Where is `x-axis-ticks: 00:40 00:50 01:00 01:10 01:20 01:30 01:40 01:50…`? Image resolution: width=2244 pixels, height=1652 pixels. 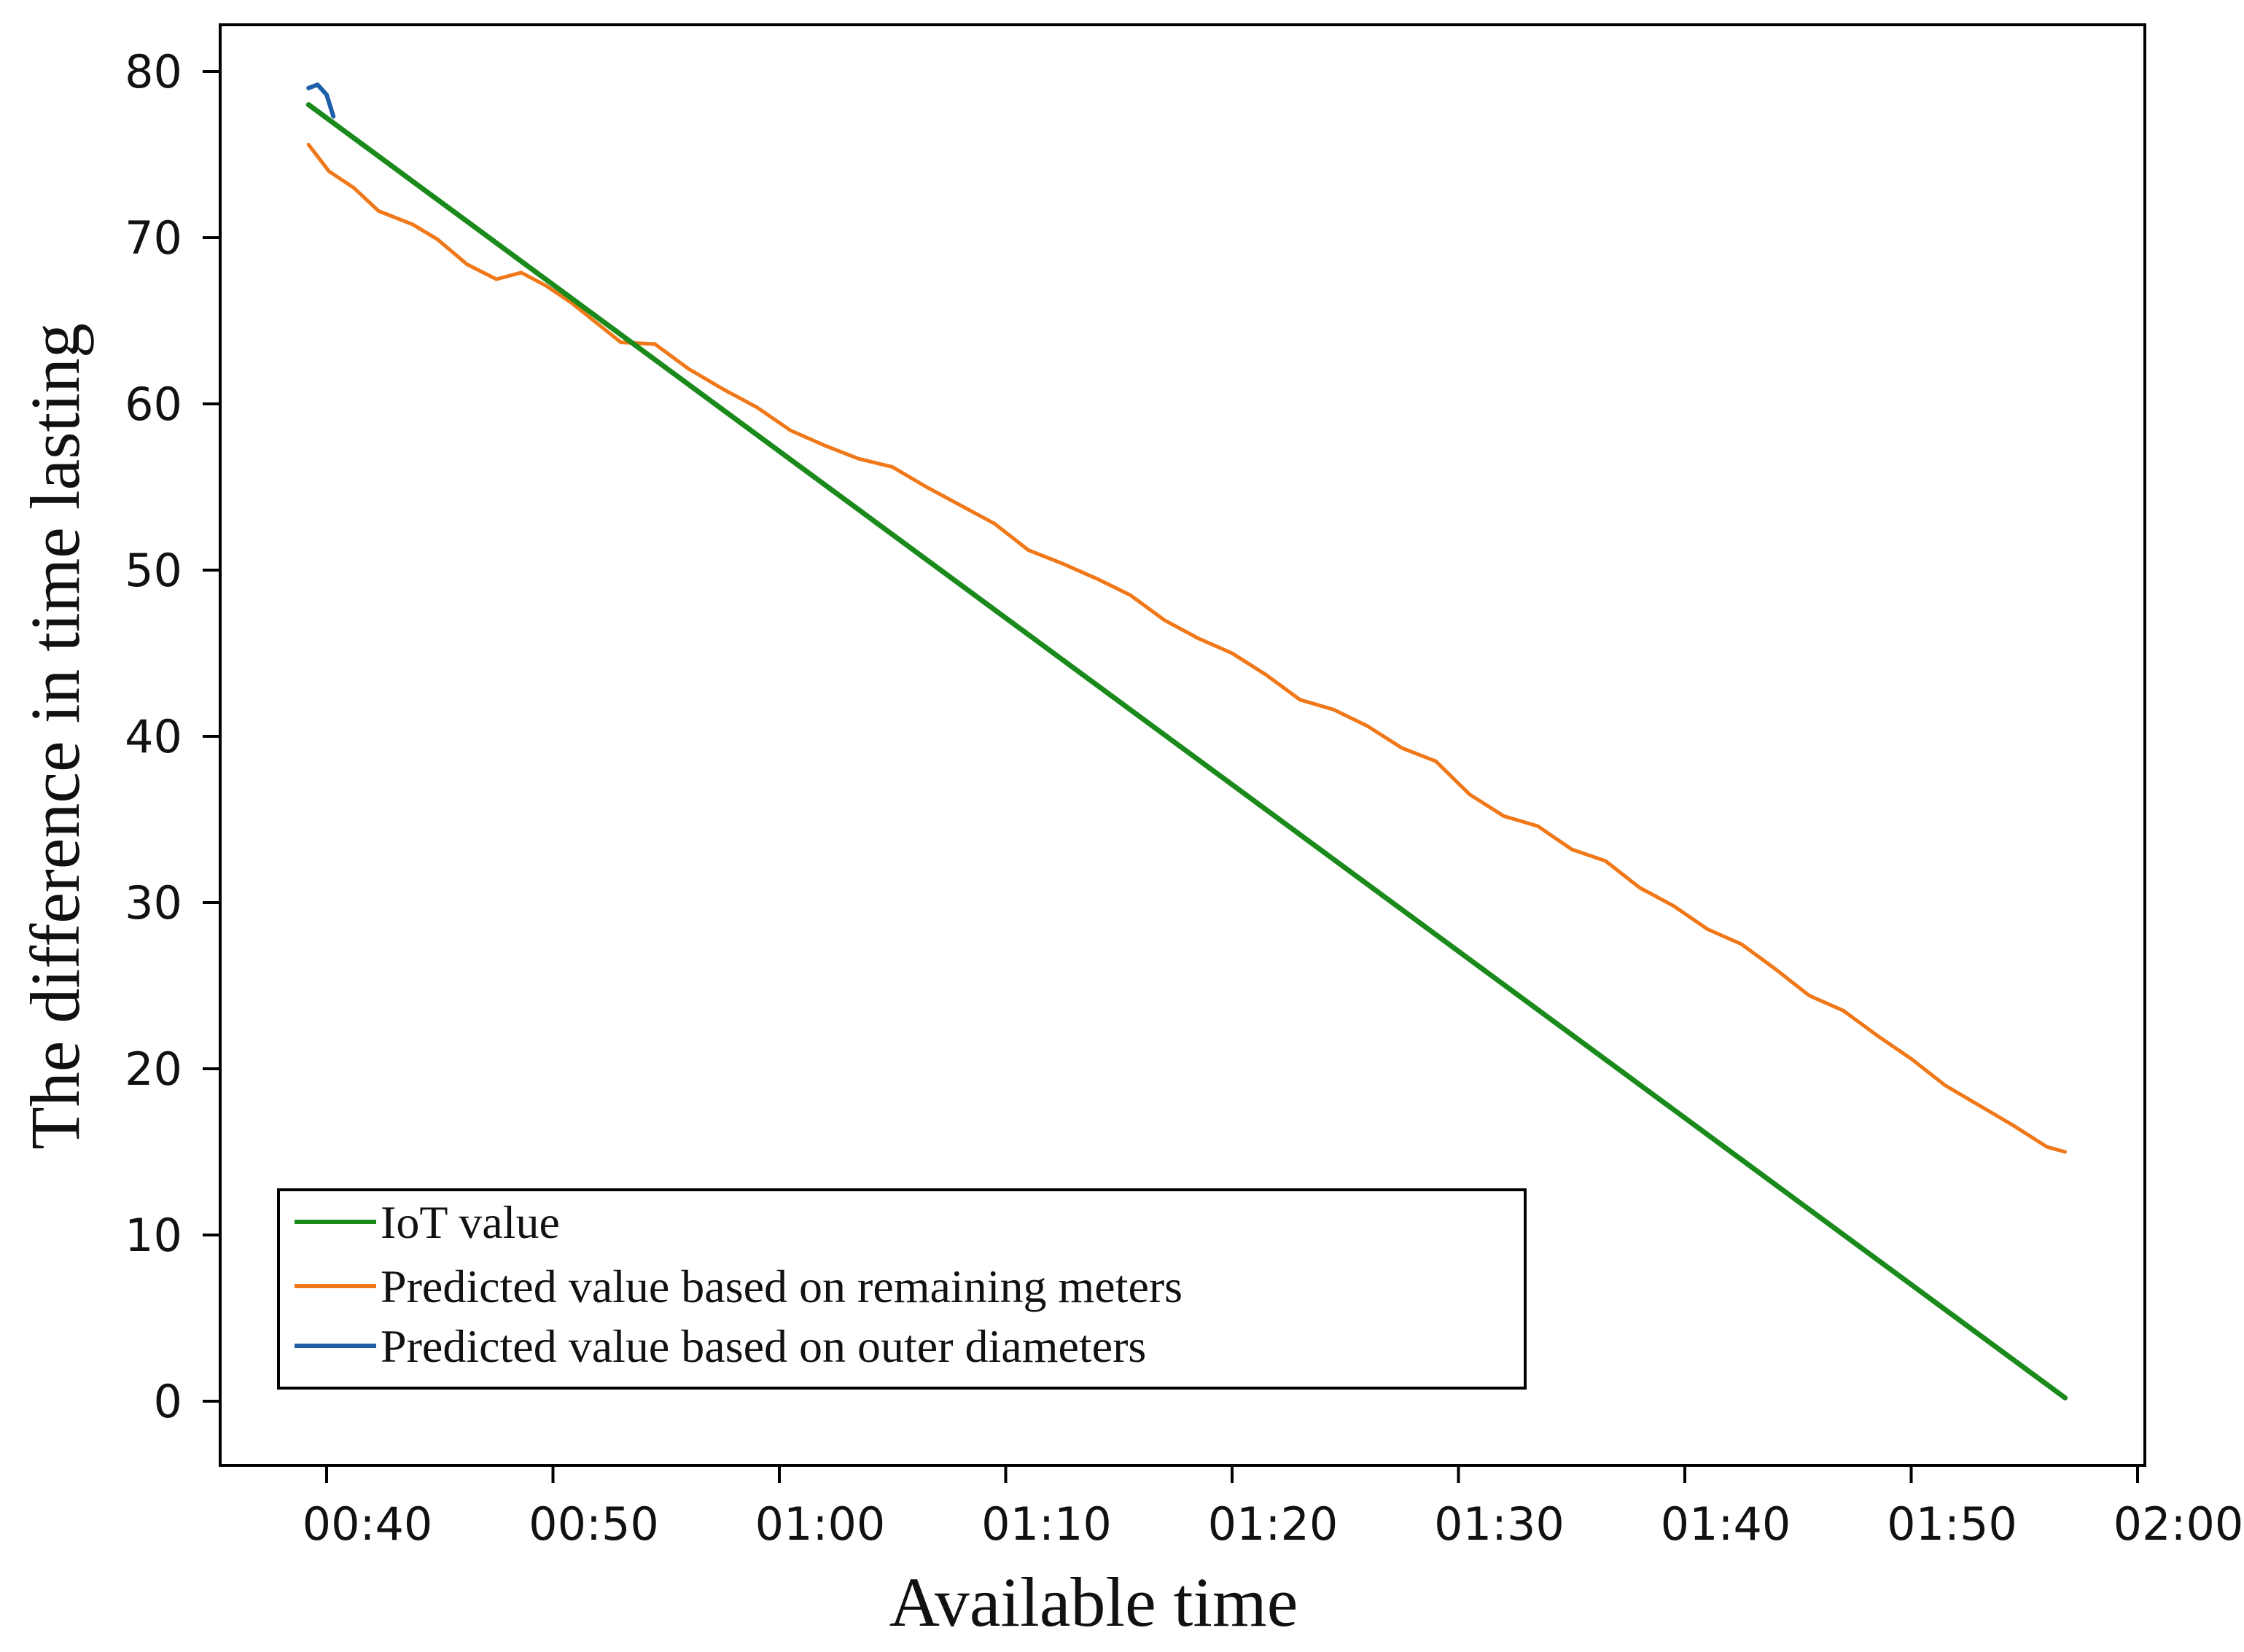 x-axis-ticks: 00:40 00:50 01:00 01:10 01:20 01:30 01:40 01:50… is located at coordinates (1273, 1508).